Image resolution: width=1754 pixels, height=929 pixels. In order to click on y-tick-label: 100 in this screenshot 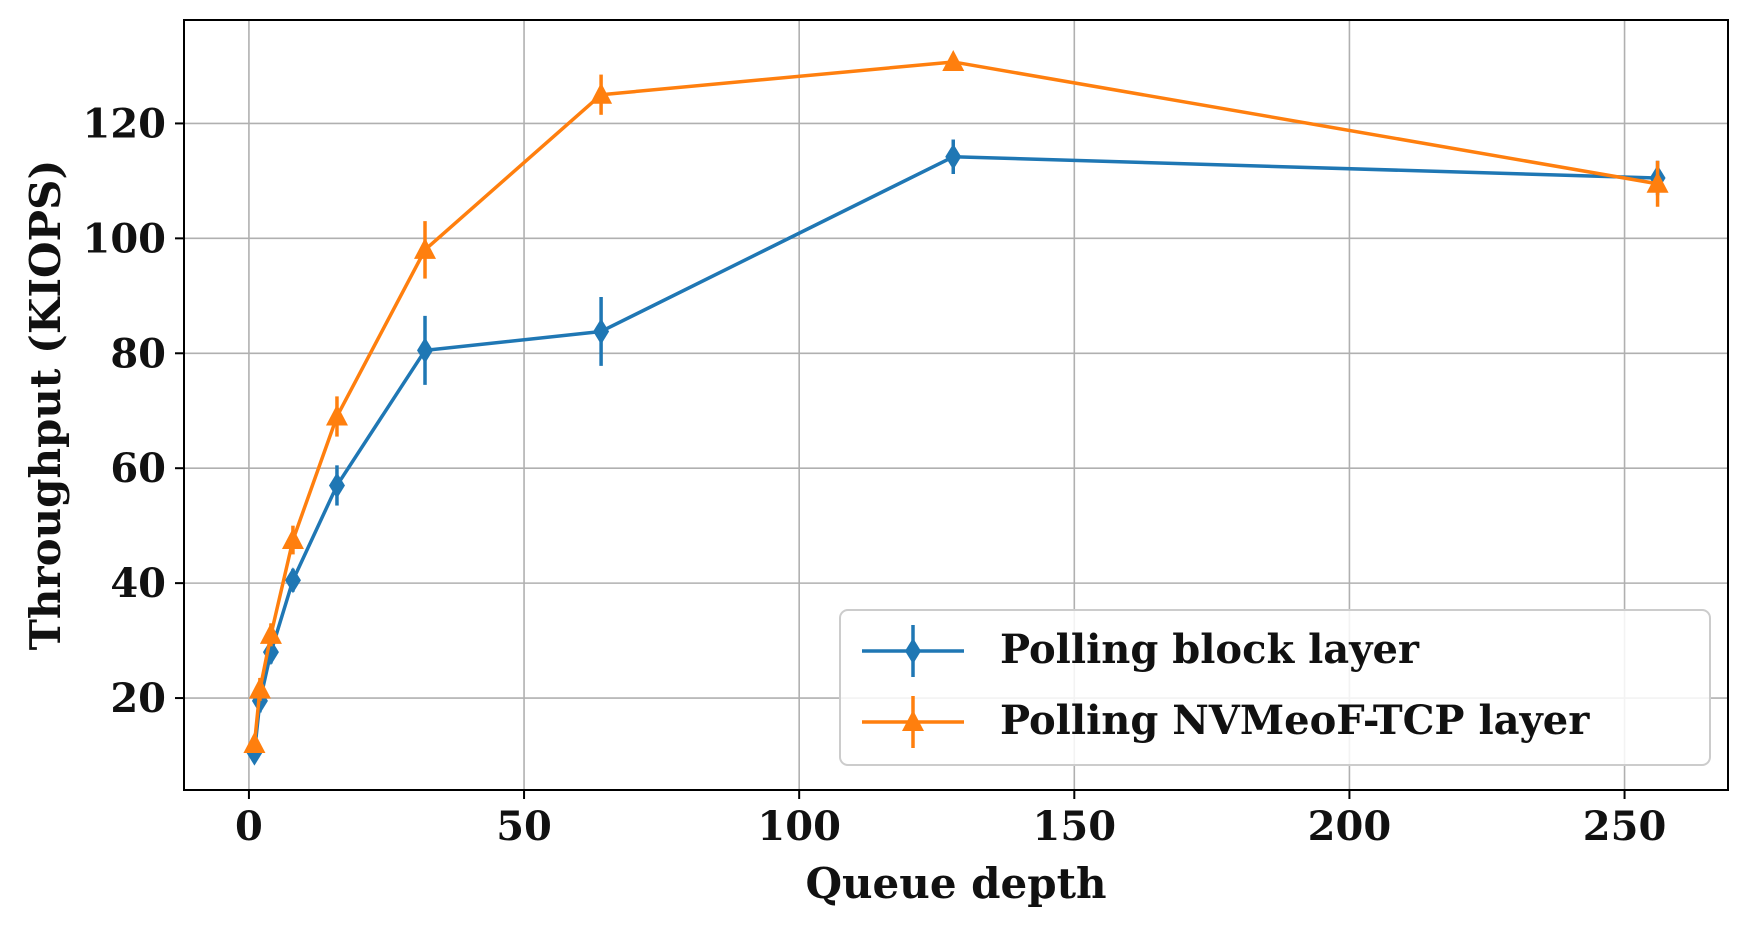, I will do `click(125, 238)`.